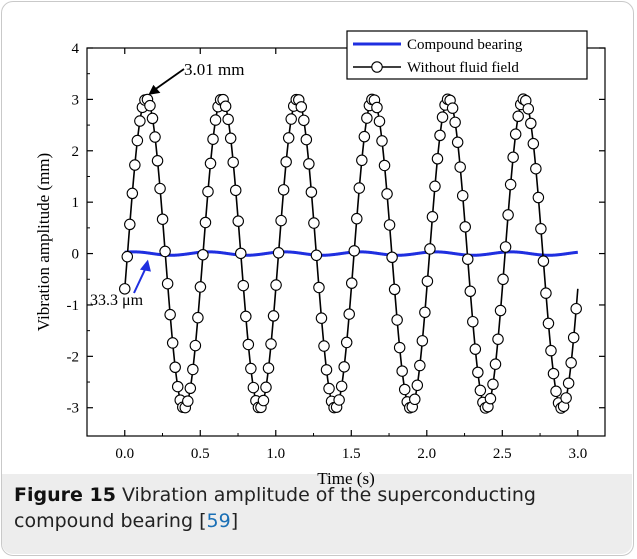  Describe the element at coordinates (43, 242) in the screenshot. I see `y-axis-label: Vibration amplitude (mm)` at that location.